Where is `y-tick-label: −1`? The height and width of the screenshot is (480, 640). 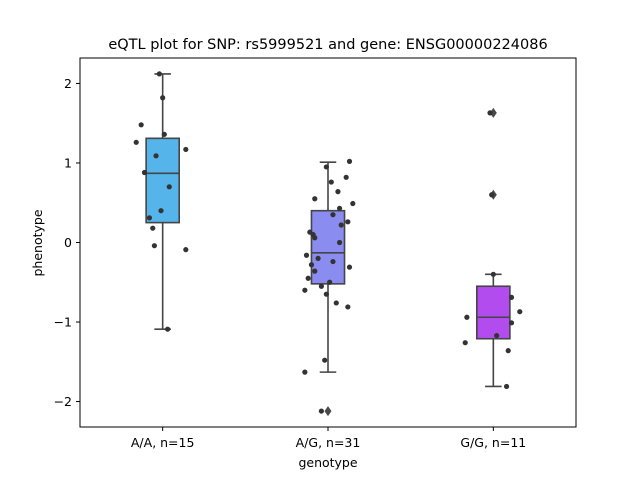 y-tick-label: −1 is located at coordinates (63, 322).